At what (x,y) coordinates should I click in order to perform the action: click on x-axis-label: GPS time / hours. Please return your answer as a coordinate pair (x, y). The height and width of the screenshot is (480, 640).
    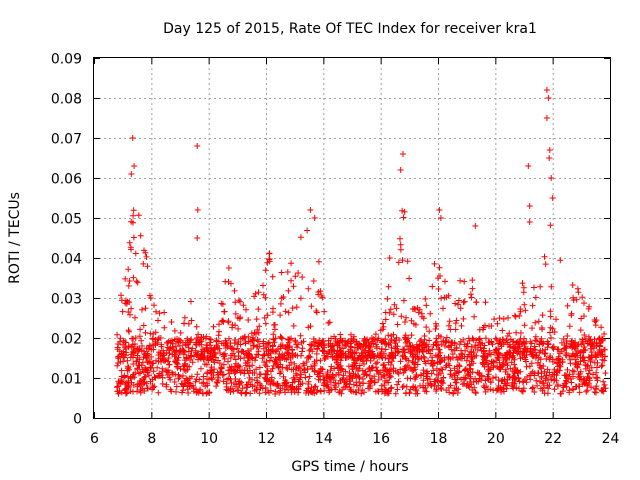
    Looking at the image, I should click on (349, 467).